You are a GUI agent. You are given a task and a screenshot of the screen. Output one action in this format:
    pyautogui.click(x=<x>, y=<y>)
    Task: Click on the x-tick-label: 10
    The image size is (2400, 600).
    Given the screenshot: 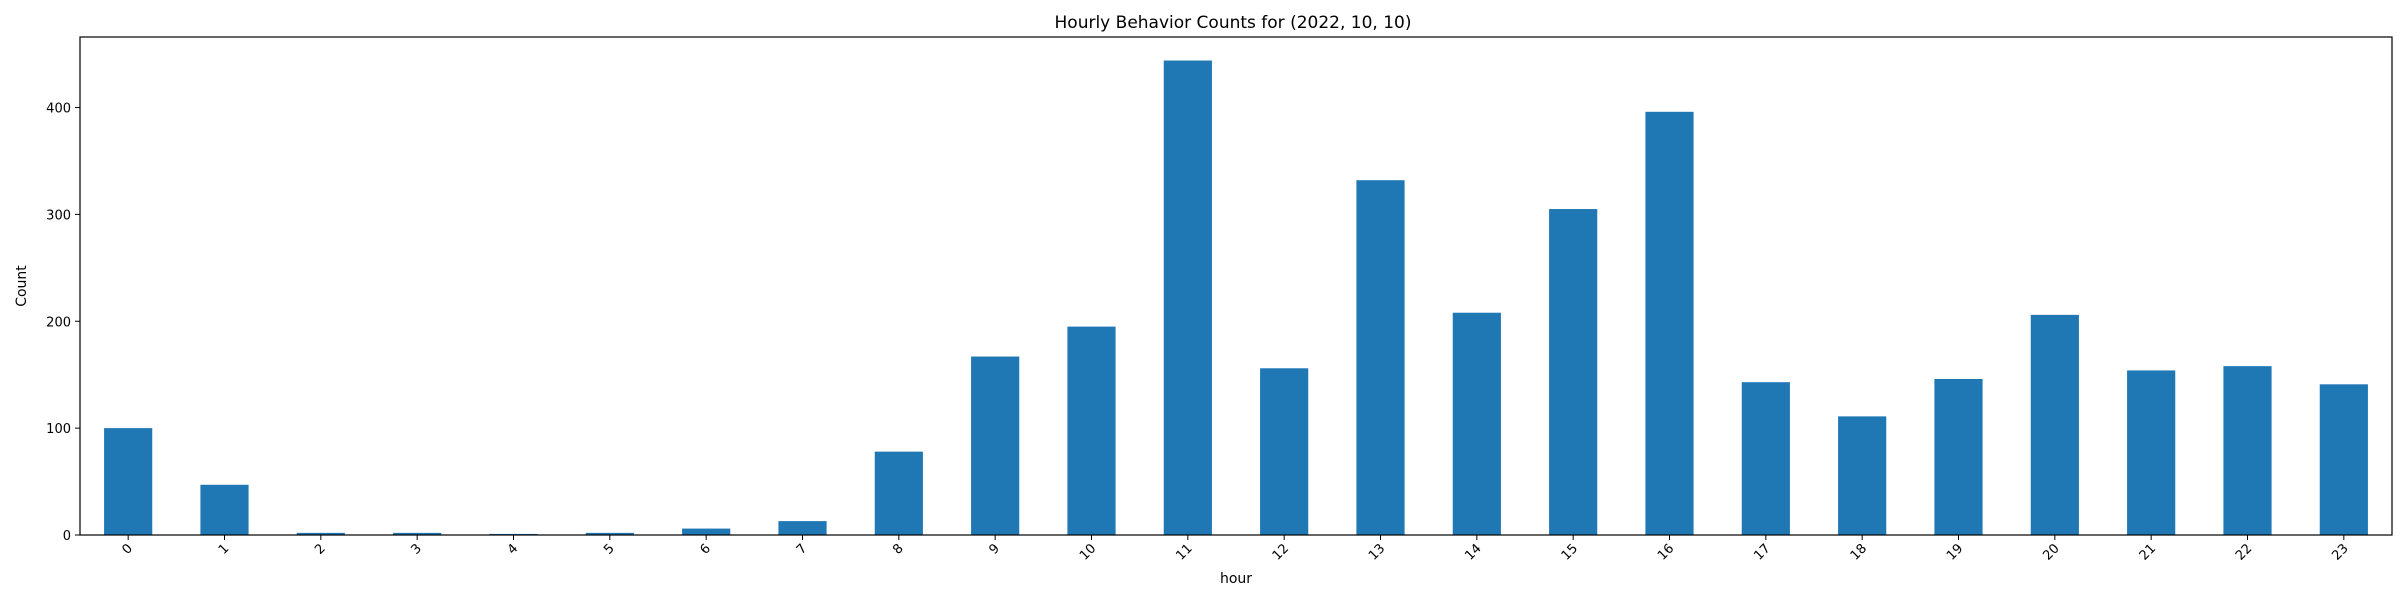 What is the action you would take?
    pyautogui.click(x=1088, y=552)
    